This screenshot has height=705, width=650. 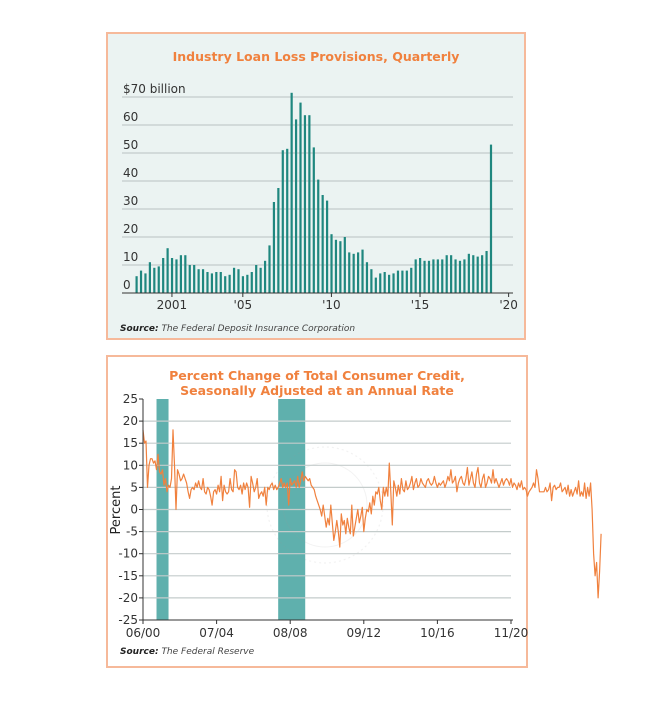 What do you see at coordinates (143, 633) in the screenshot?
I see `x-tick-label: 06/00` at bounding box center [143, 633].